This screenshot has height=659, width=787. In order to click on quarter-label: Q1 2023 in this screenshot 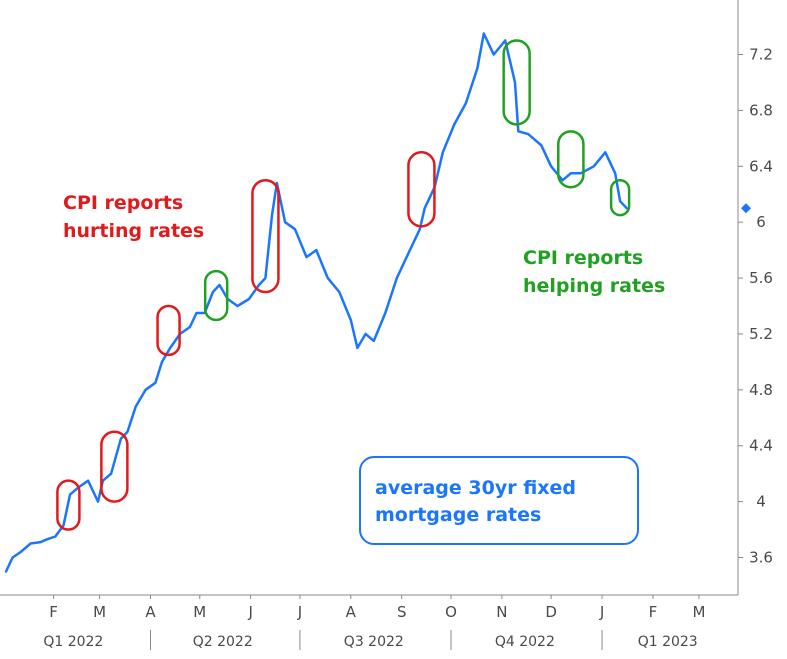, I will do `click(668, 642)`.